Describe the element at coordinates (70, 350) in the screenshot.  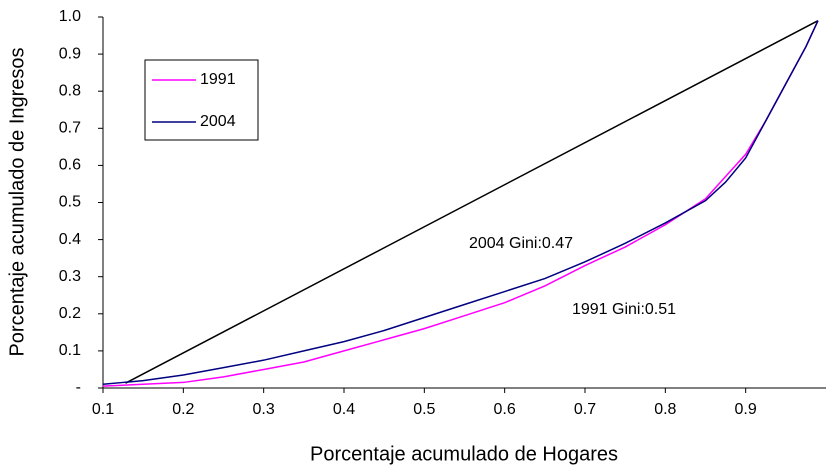
I see `y-tick-label: 0.1` at that location.